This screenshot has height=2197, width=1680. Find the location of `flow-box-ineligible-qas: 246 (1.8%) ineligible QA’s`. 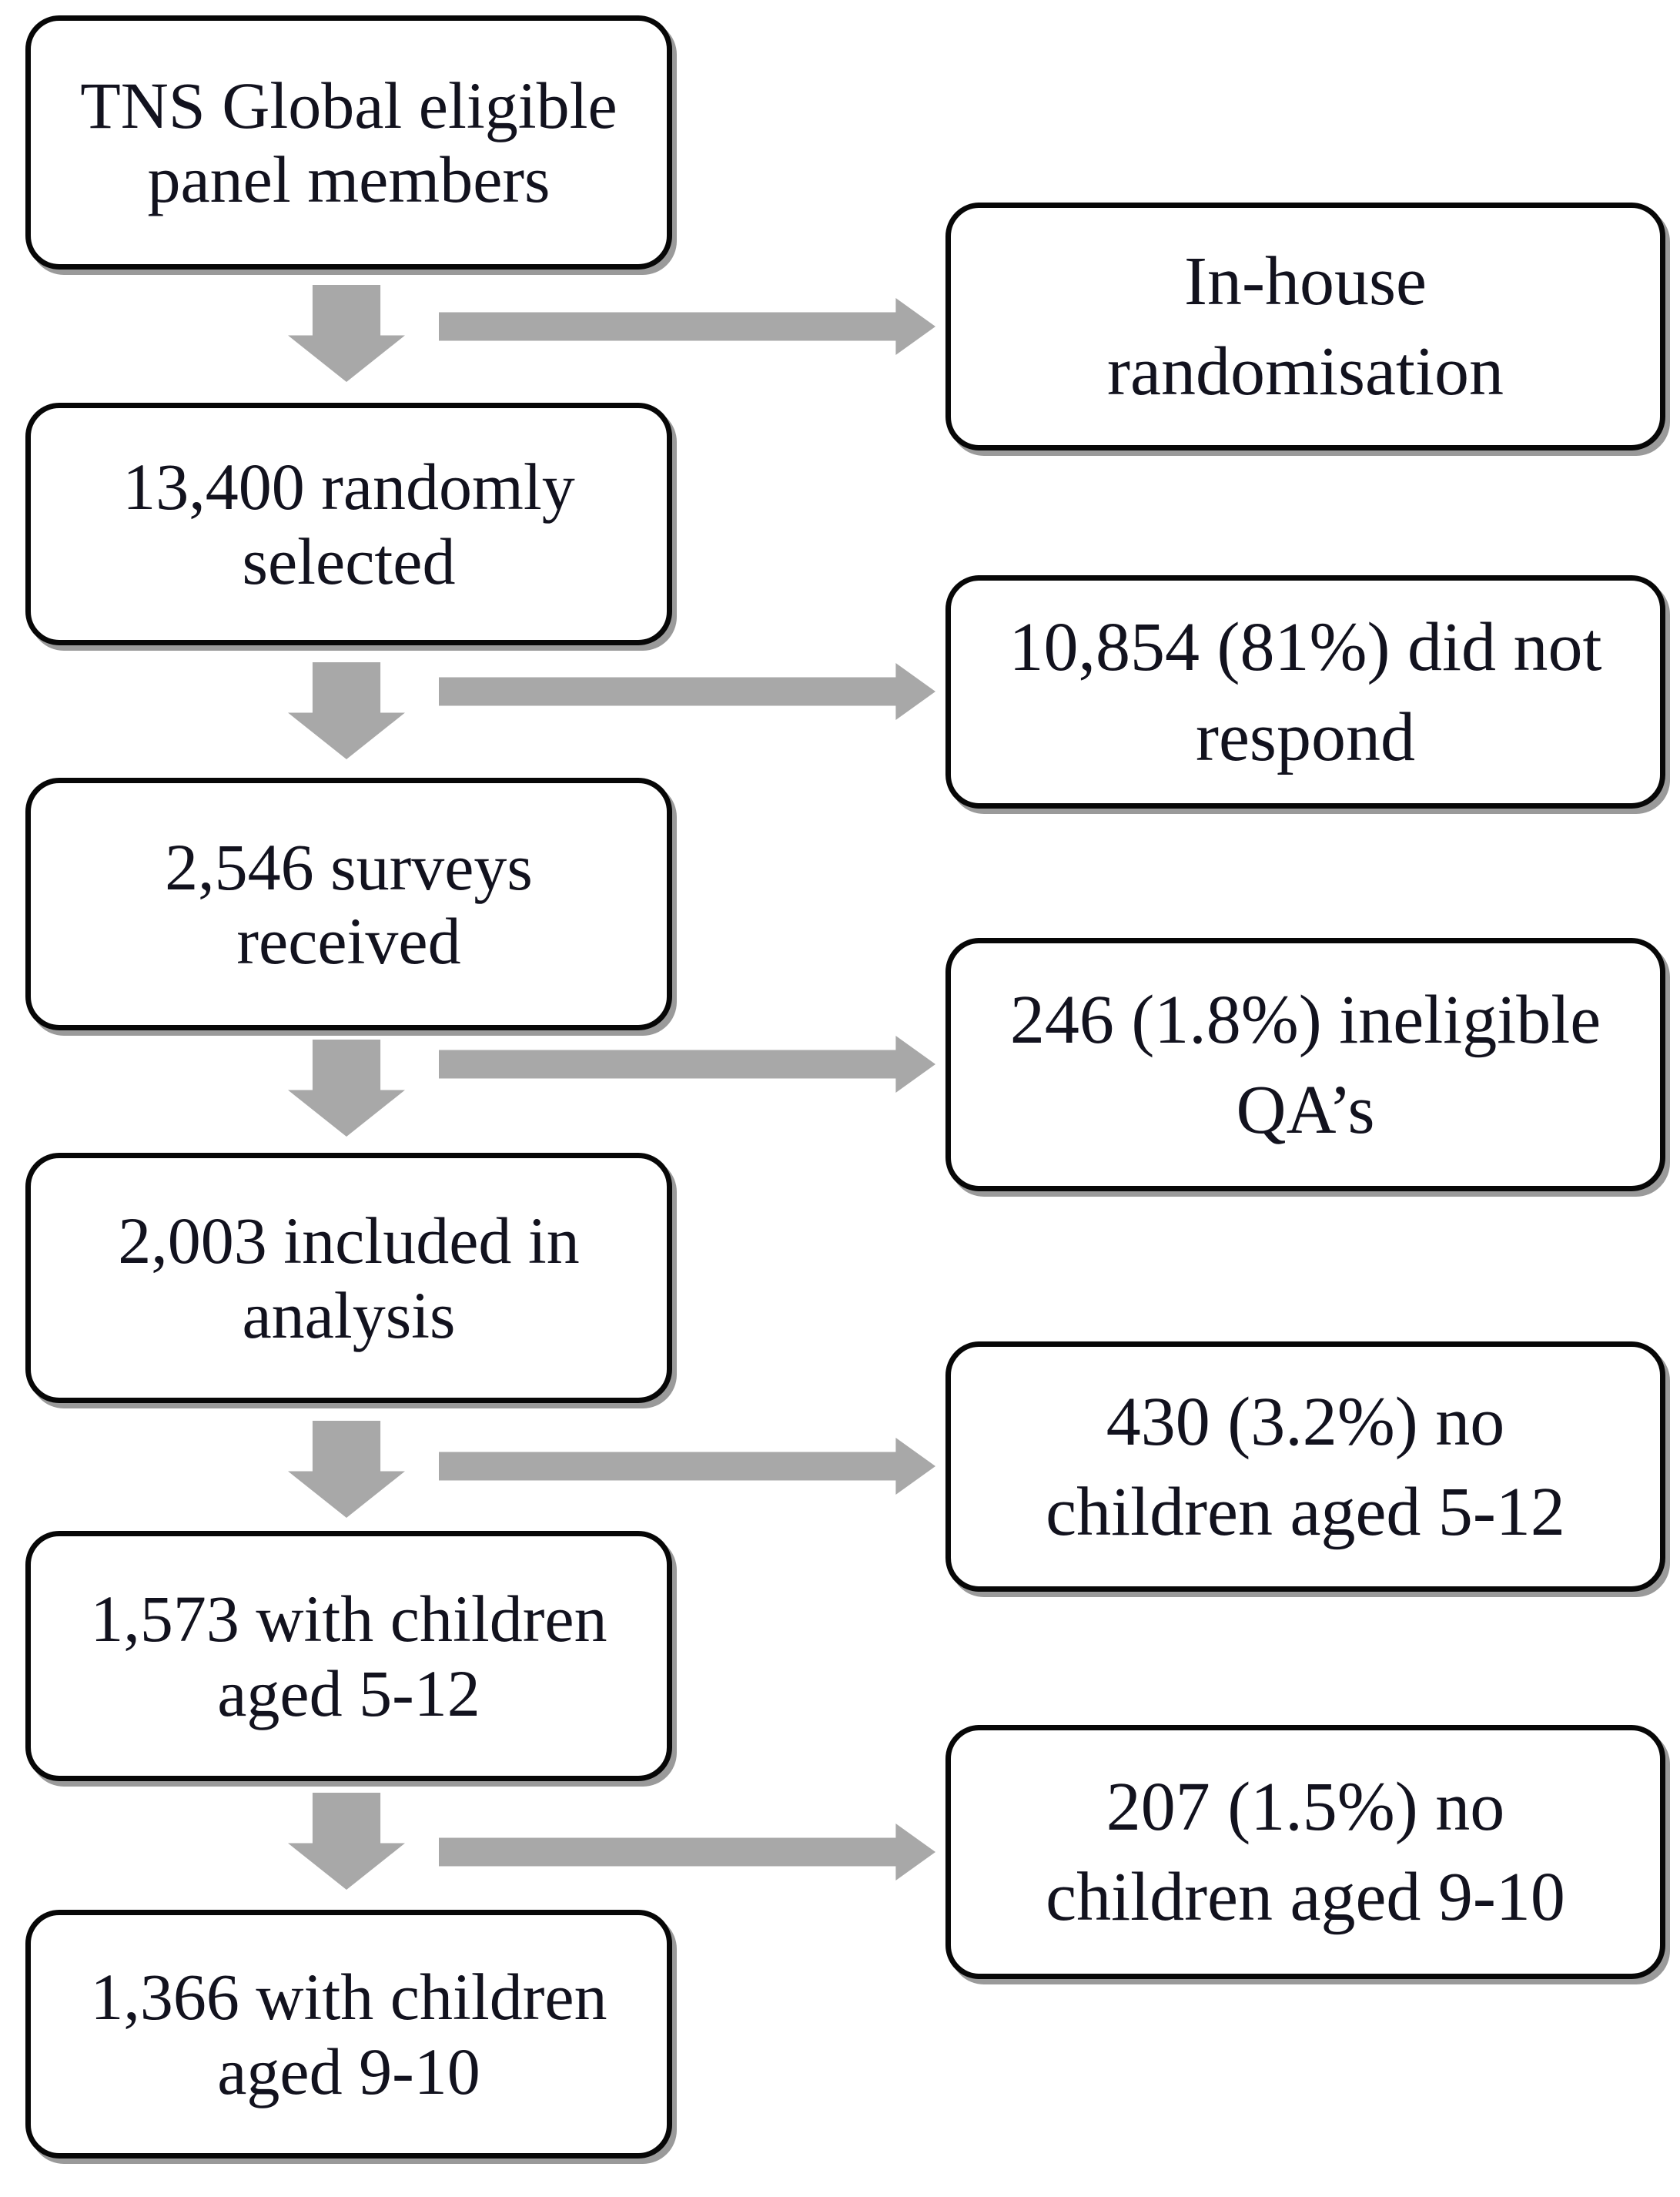

flow-box-ineligible-qas: 246 (1.8%) ineligible QA’s is located at coordinates (1305, 1065).